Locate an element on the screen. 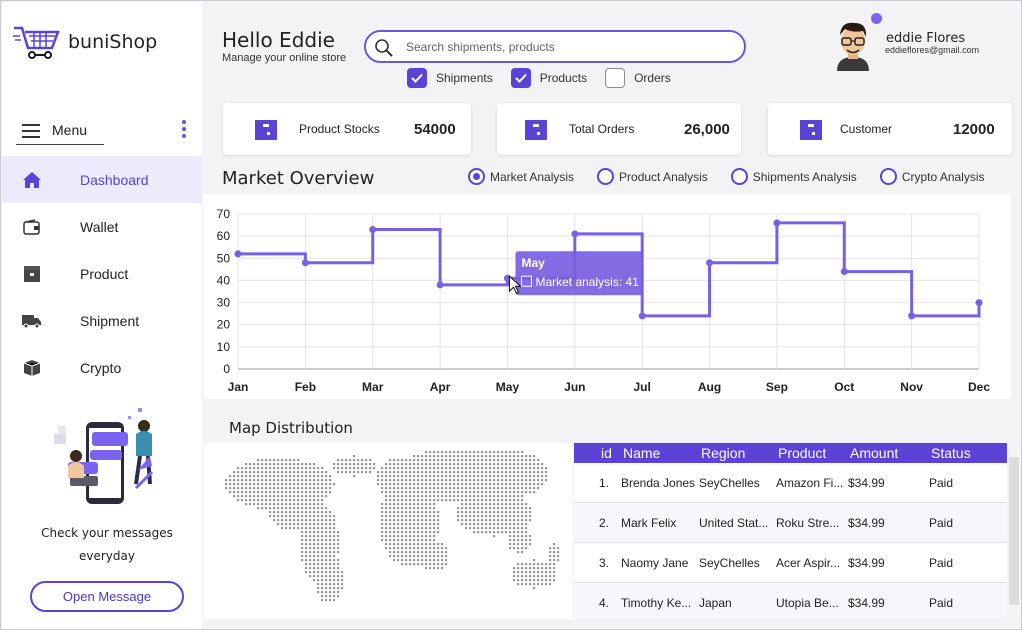 This screenshot has width=1022, height=630. tooltip-value: Market analysis: 41 is located at coordinates (587, 282).